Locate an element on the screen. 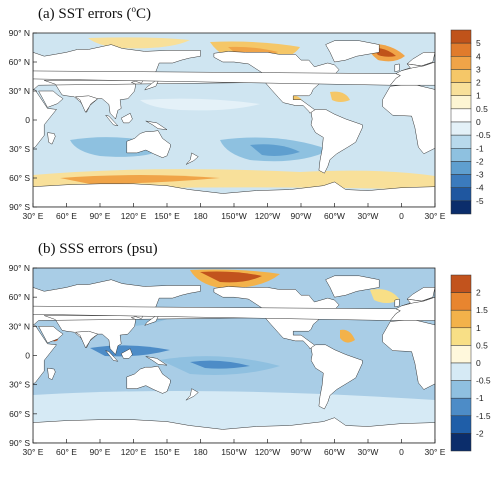  lat-label: 90° S is located at coordinates (19, 443).